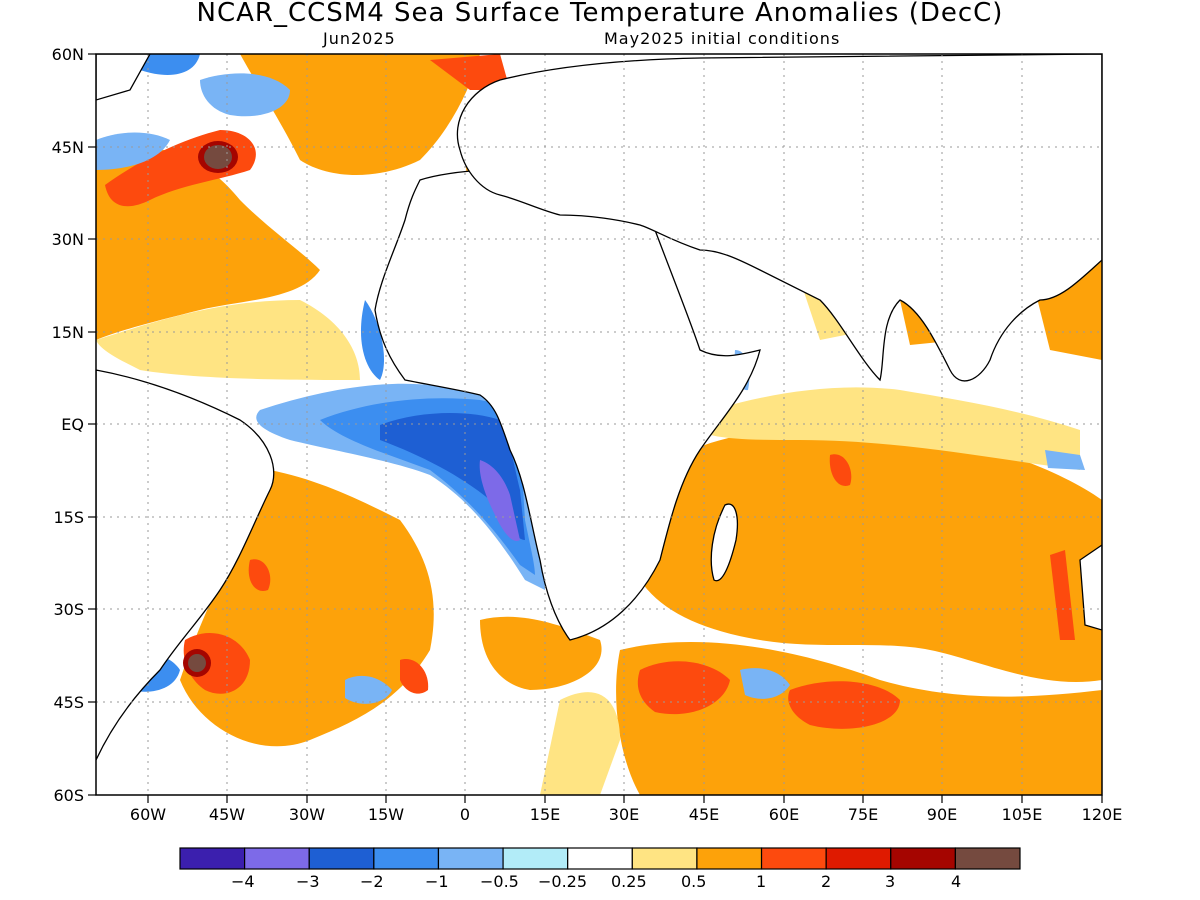 The width and height of the screenshot is (1200, 900). Describe the element at coordinates (437, 881) in the screenshot. I see `colorbar-label: −1` at that location.